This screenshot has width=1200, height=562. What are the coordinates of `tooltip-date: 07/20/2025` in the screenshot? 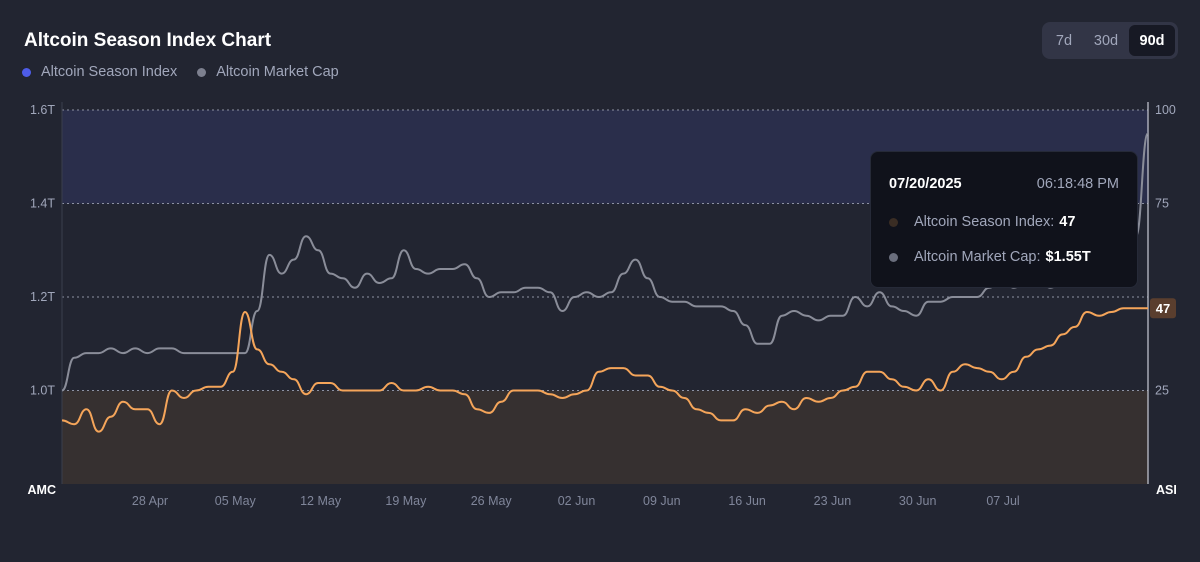 It's located at (925, 184).